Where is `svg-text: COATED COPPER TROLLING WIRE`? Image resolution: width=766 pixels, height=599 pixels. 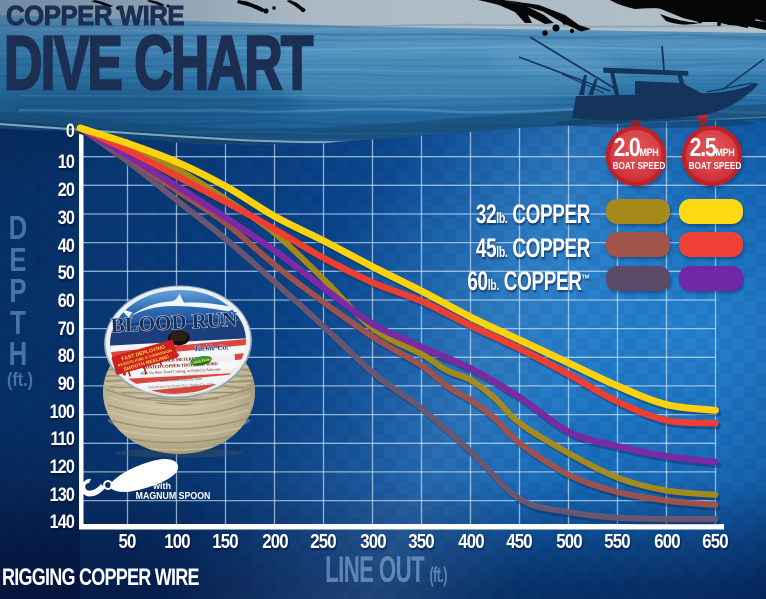
svg-text: COATED COPPER TROLLING WIRE is located at coordinates (180, 365).